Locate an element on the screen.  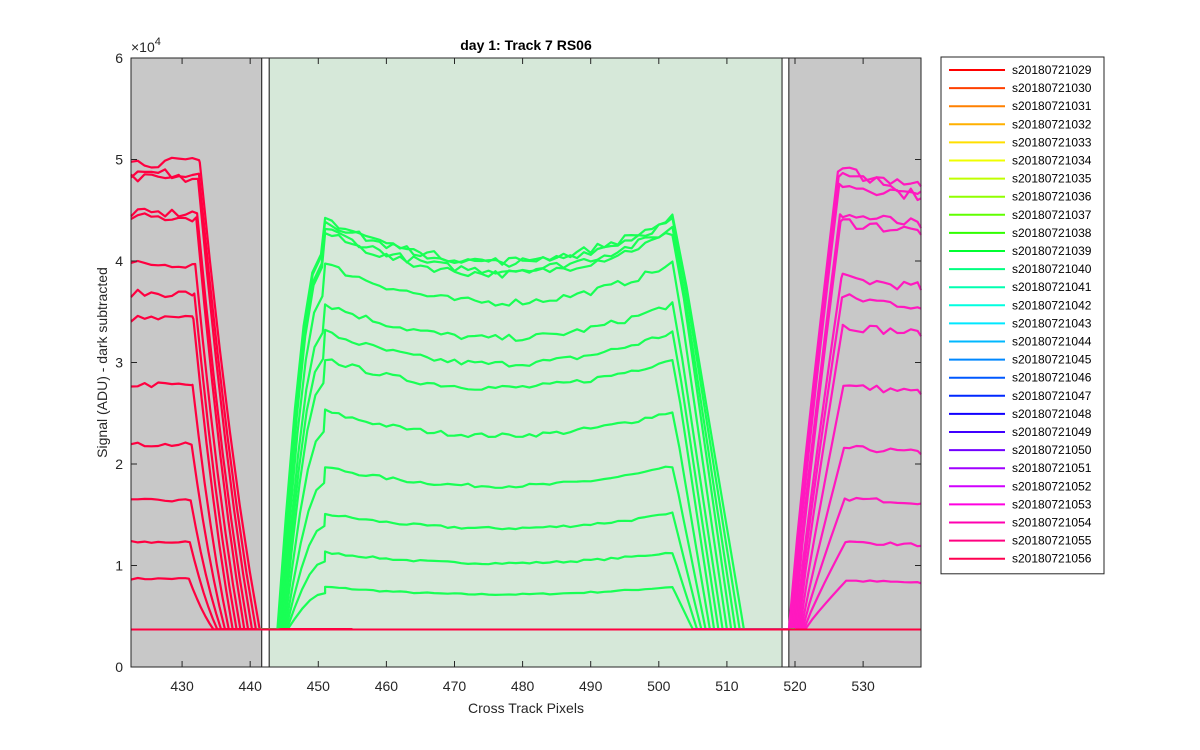
left-gray-region is located at coordinates (196, 362).